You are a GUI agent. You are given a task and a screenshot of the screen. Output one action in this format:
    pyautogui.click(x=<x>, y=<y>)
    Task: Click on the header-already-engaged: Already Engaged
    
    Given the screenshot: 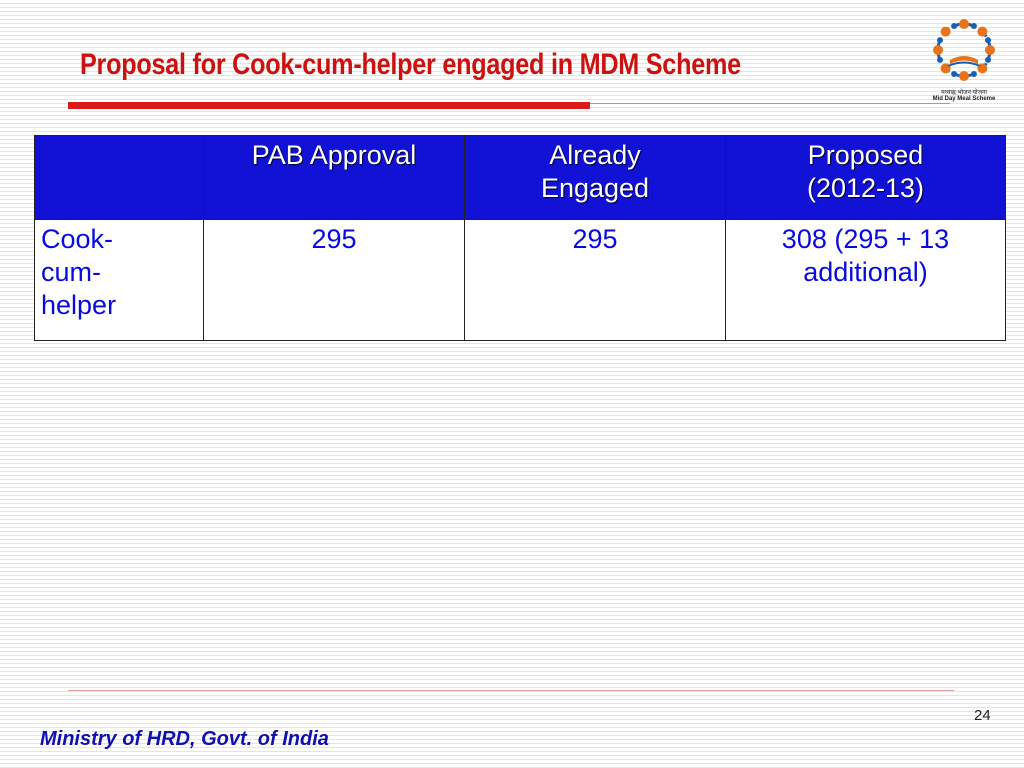 What is the action you would take?
    pyautogui.click(x=595, y=177)
    